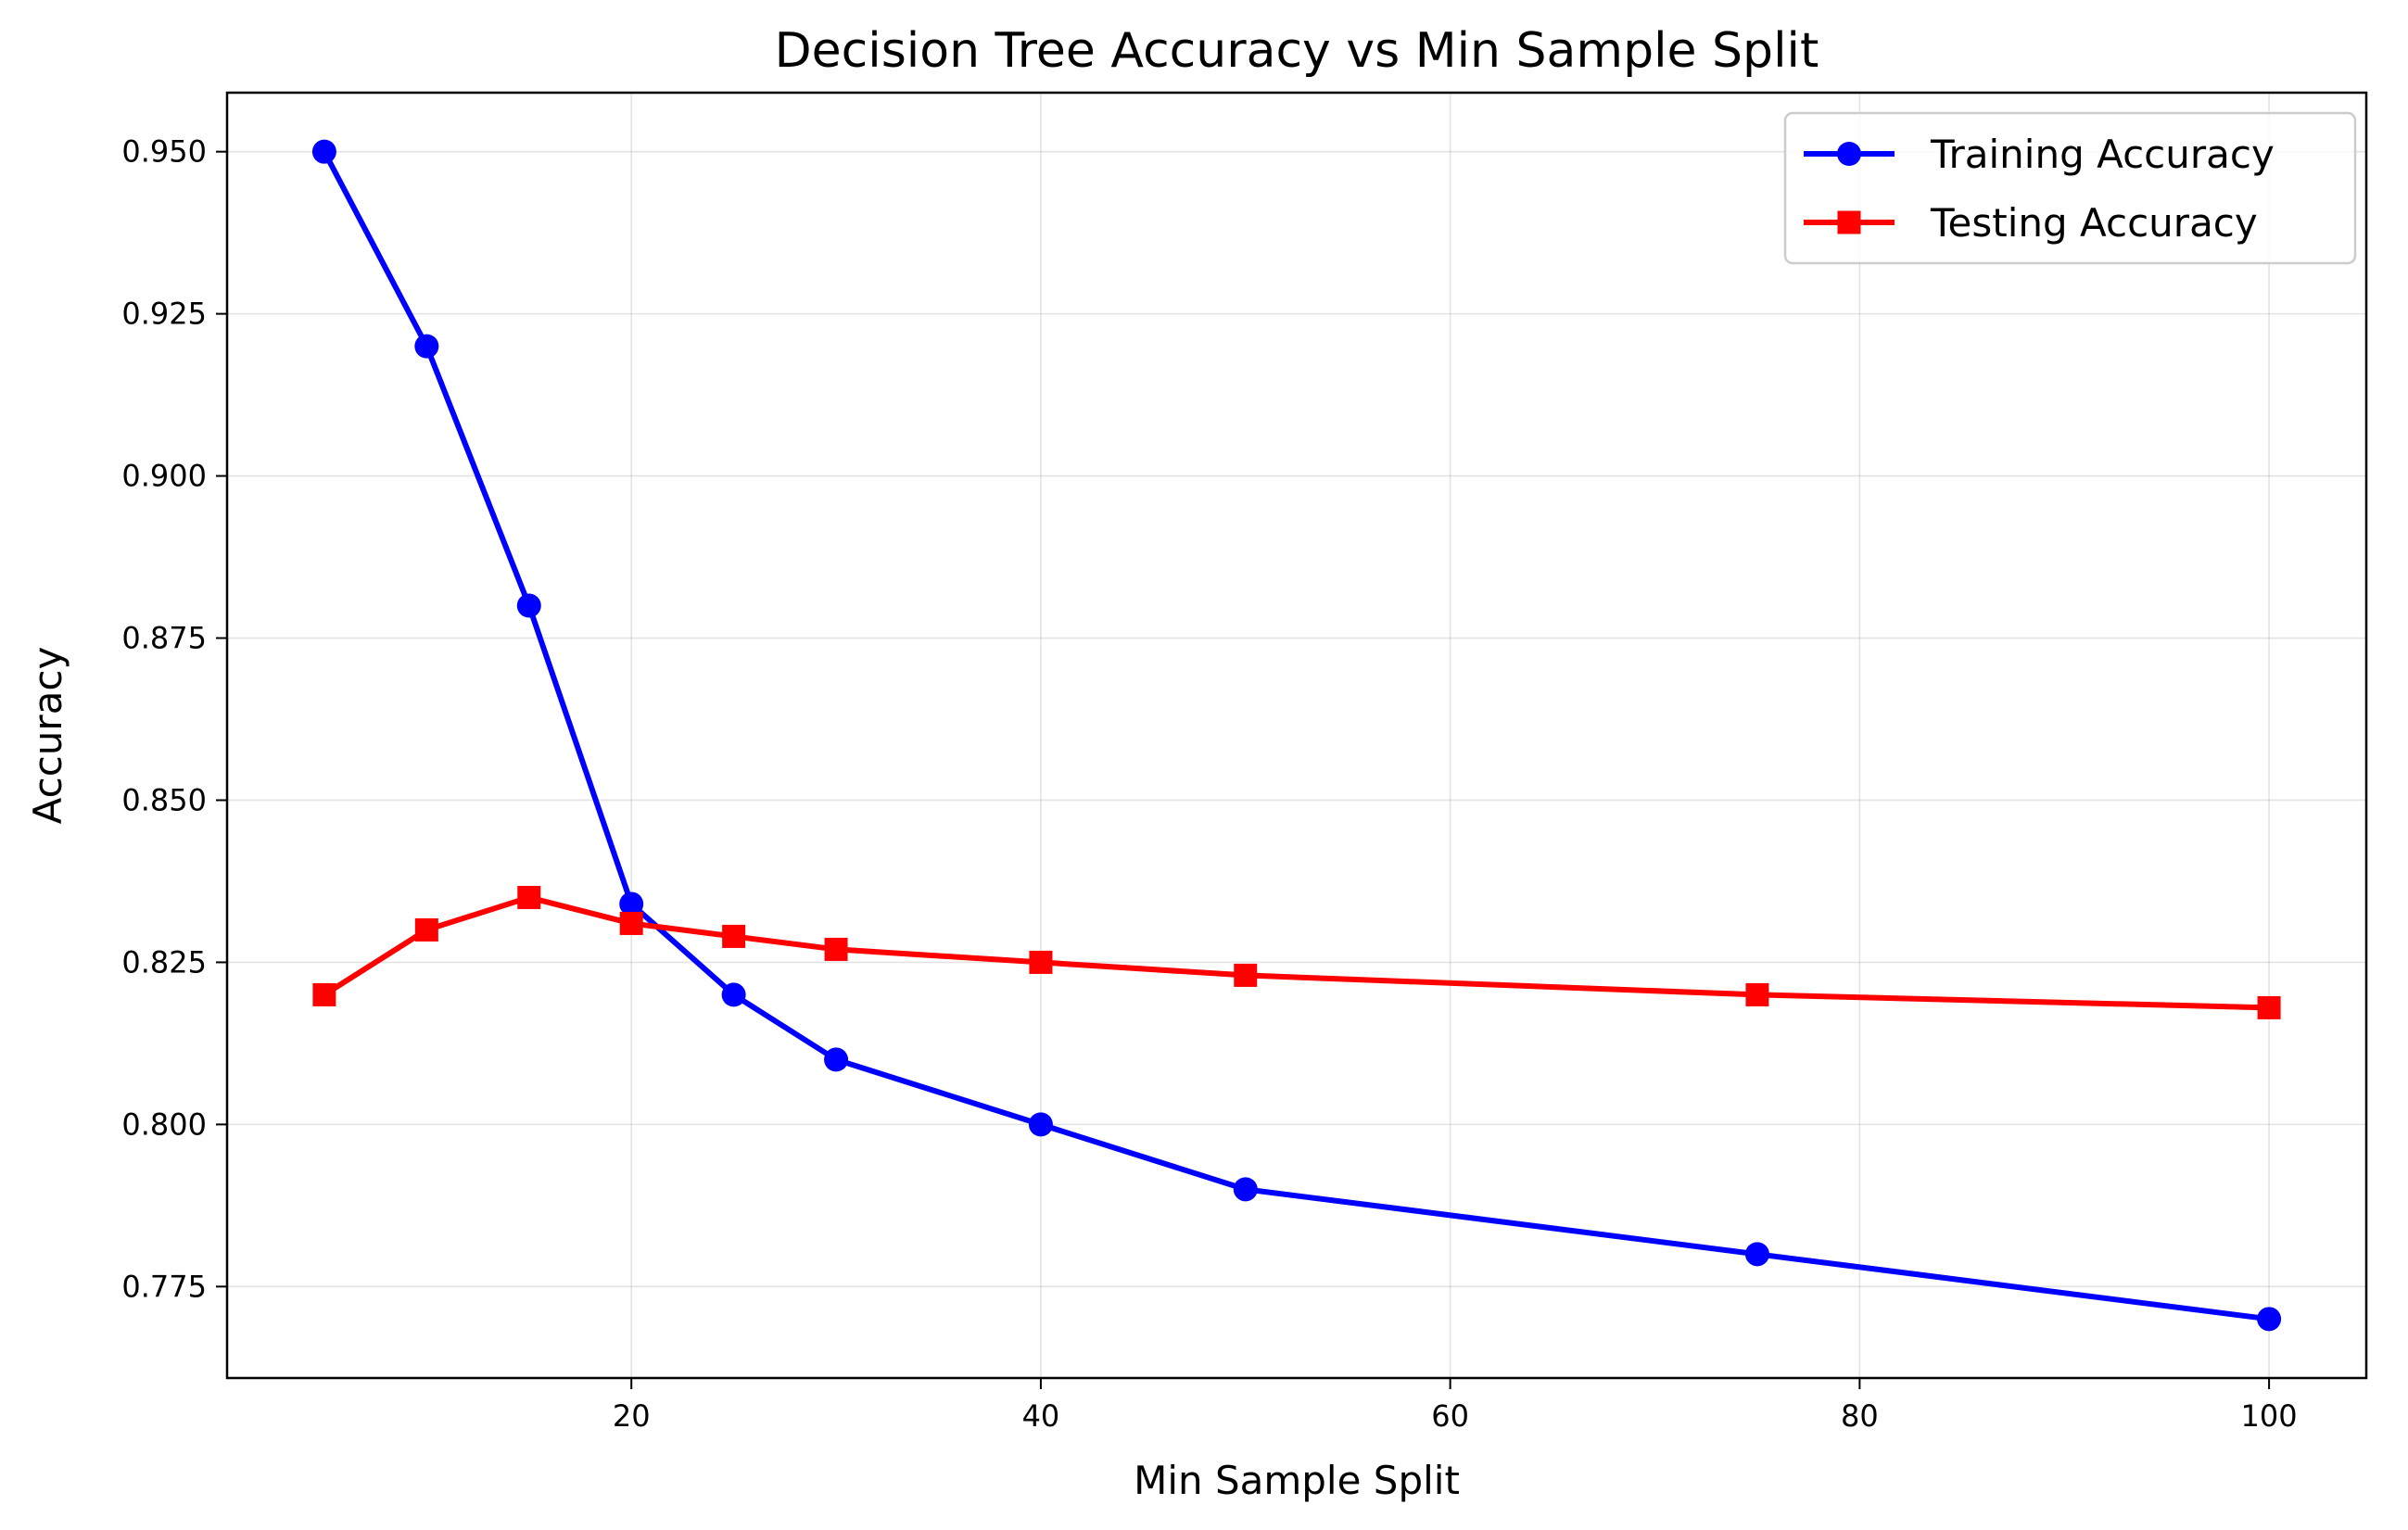  I want to click on y-tick-label: 0.825, so click(164, 962).